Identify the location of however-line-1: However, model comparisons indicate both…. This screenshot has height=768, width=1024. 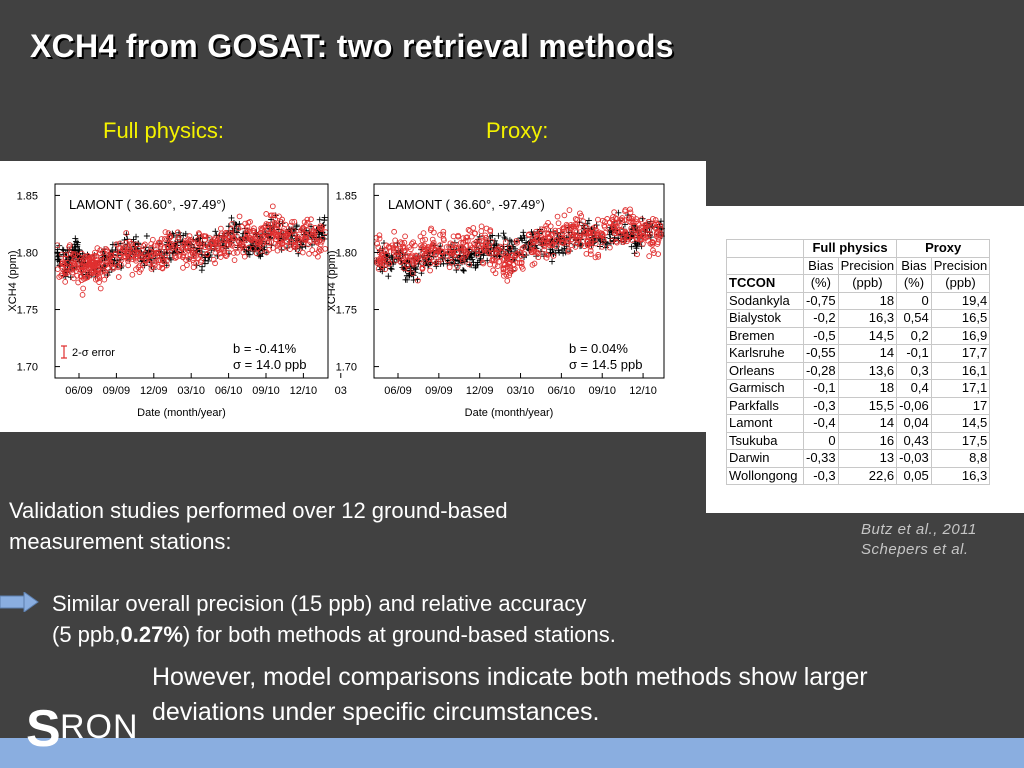
(510, 677).